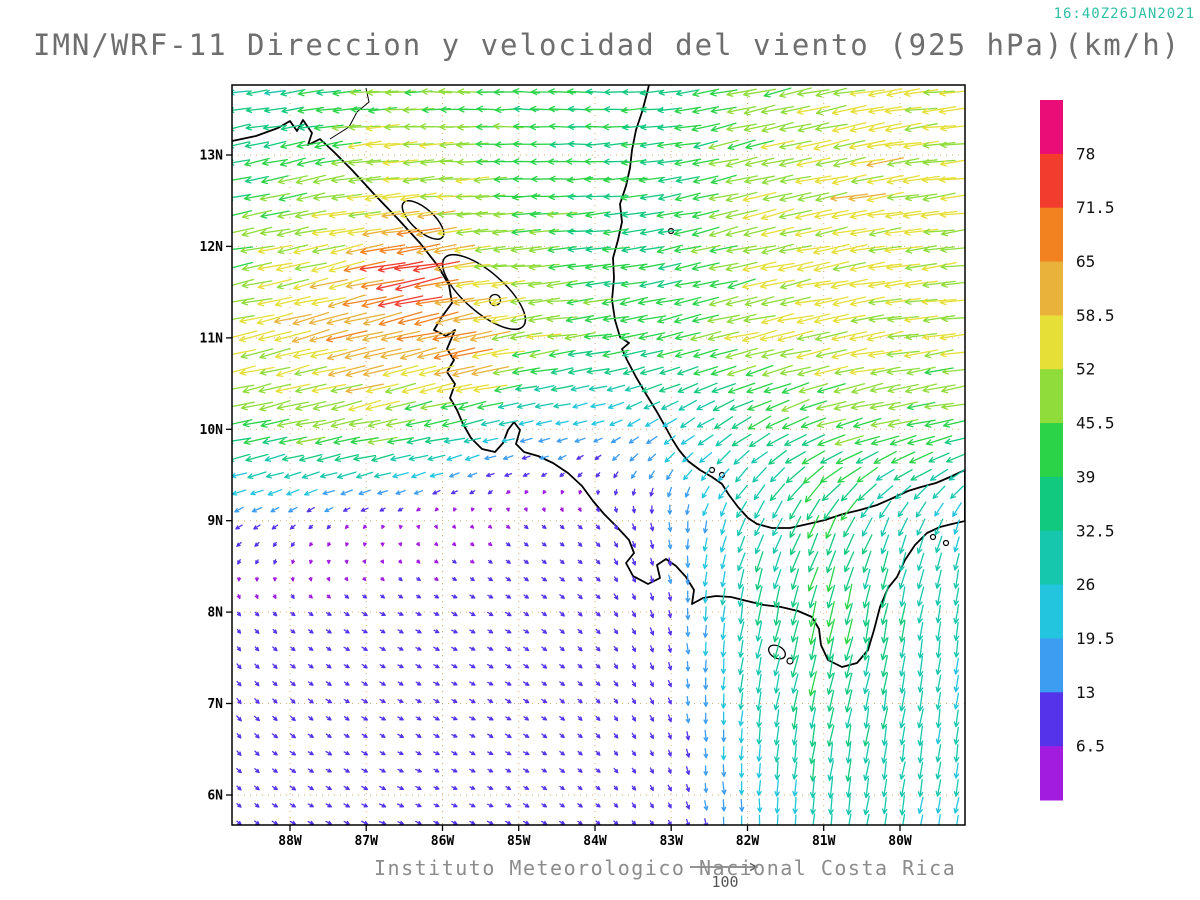  Describe the element at coordinates (1095, 315) in the screenshot. I see `colorbar-tick-label: 58.5` at that location.